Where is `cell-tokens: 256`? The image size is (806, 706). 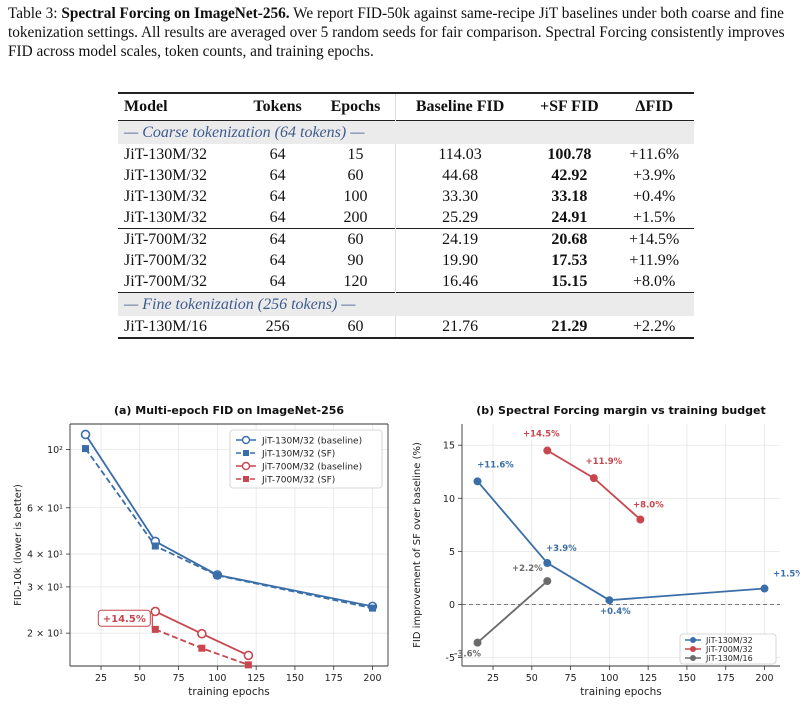 cell-tokens: 256 is located at coordinates (277, 326).